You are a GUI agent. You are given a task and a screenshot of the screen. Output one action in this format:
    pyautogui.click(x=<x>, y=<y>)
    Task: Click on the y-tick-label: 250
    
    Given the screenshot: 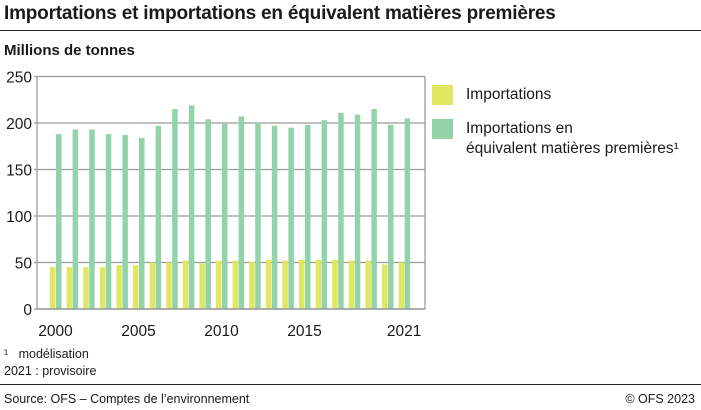 What is the action you would take?
    pyautogui.click(x=19, y=78)
    